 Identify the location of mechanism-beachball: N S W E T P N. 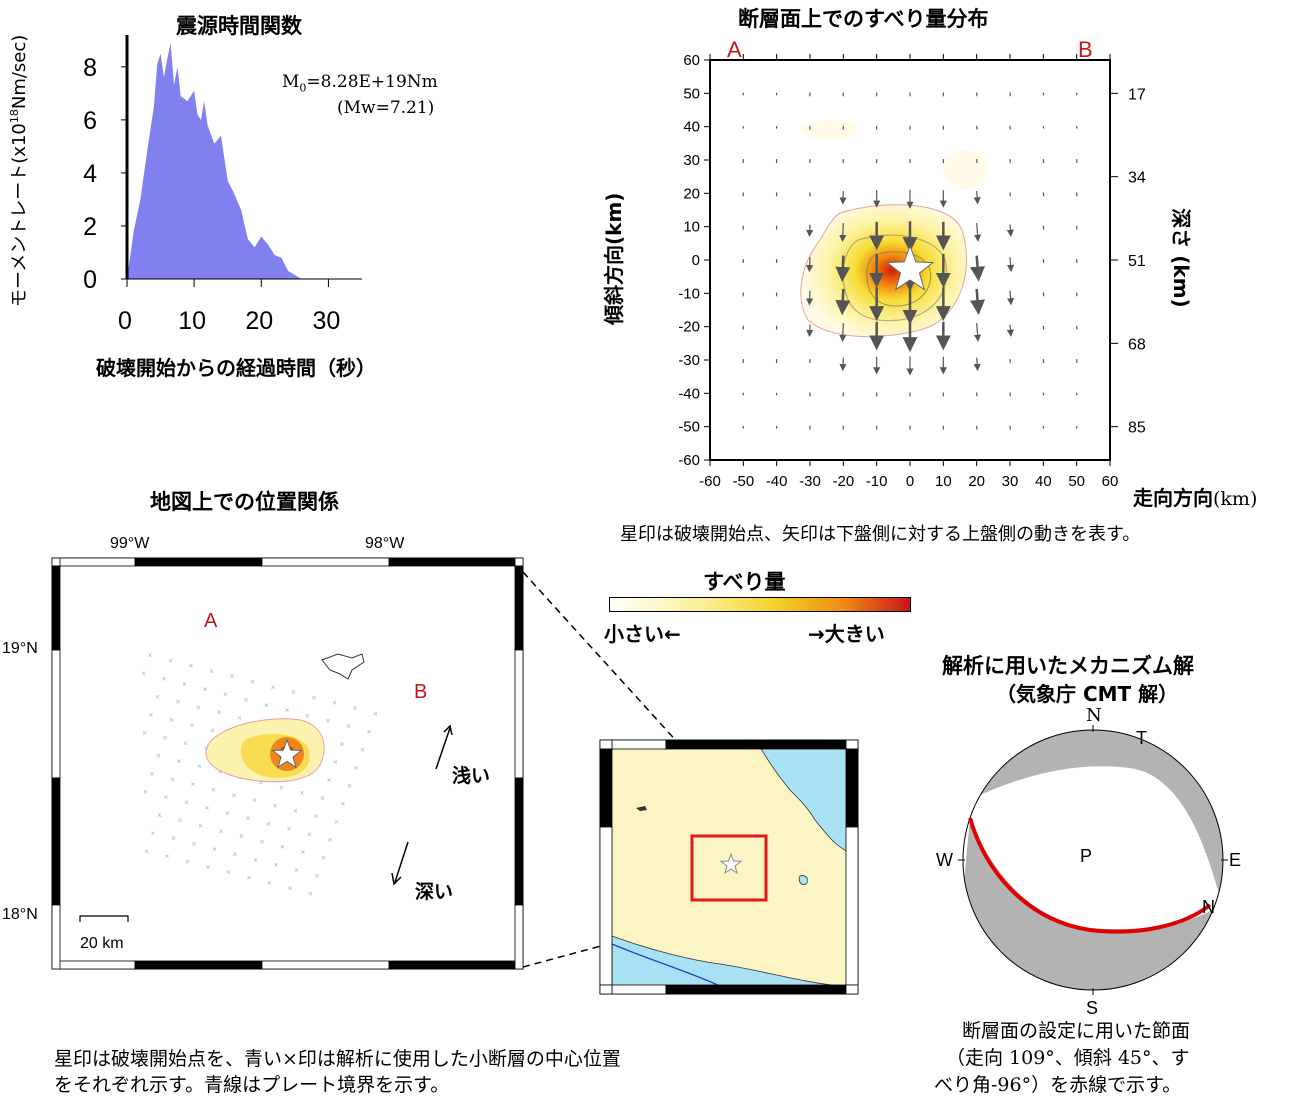
(1090, 860).